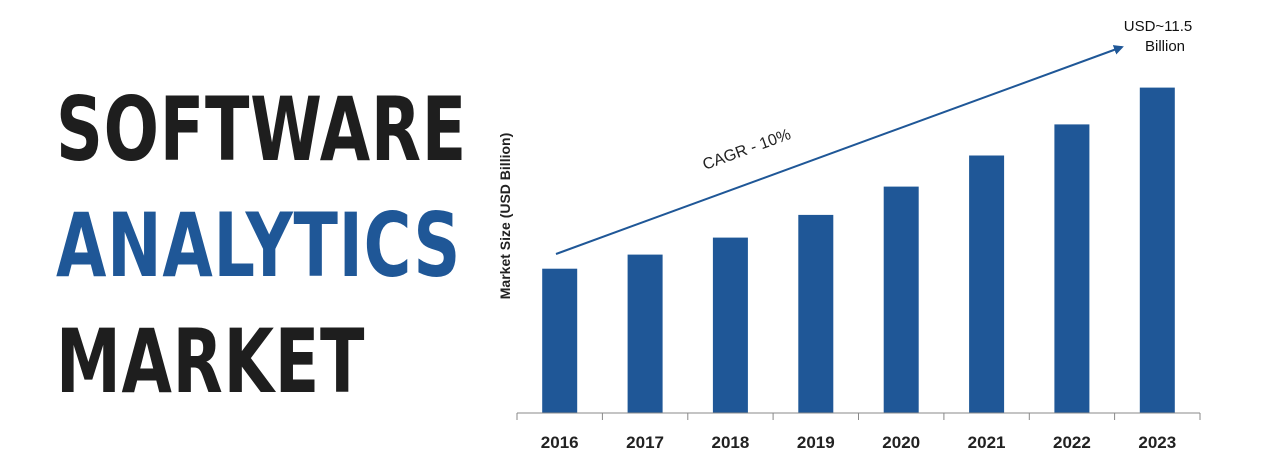 This screenshot has width=1267, height=475. Describe the element at coordinates (560, 340) in the screenshot. I see `bar-2016` at that location.